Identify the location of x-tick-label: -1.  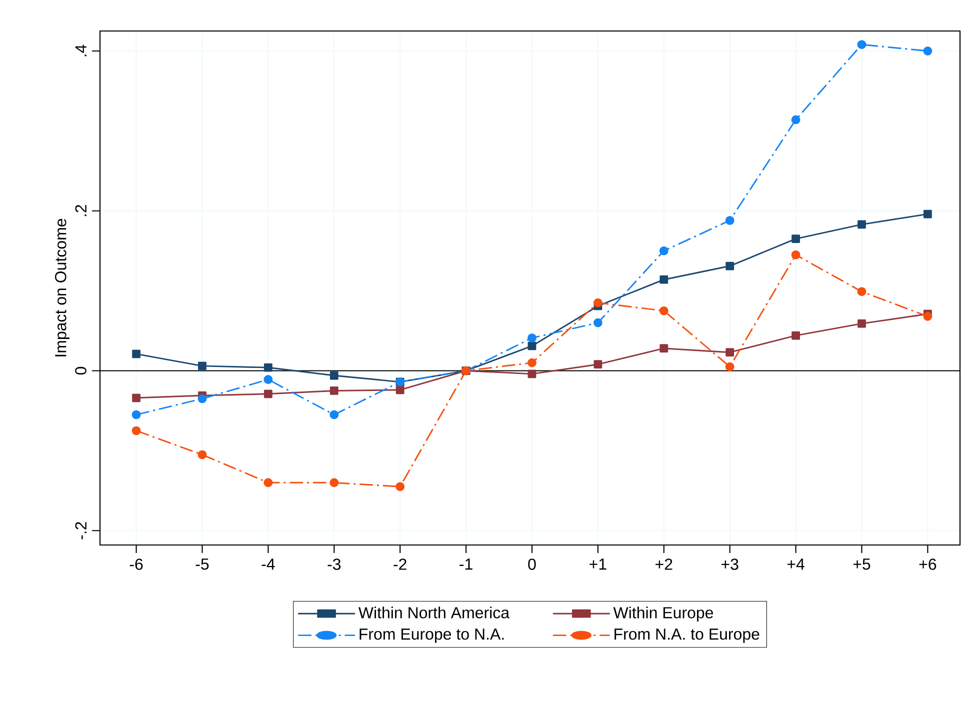
(466, 564).